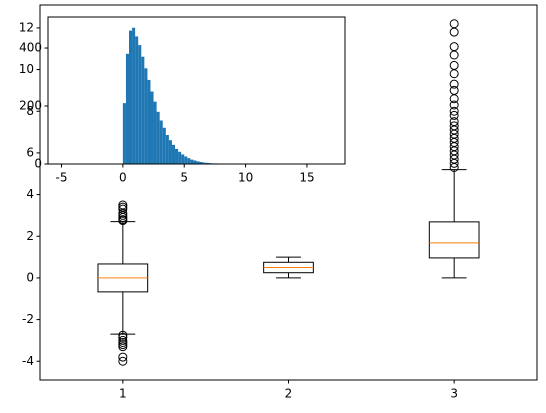 The image size is (546, 413). Describe the element at coordinates (30, 48) in the screenshot. I see `y-tick-label: 400` at that location.